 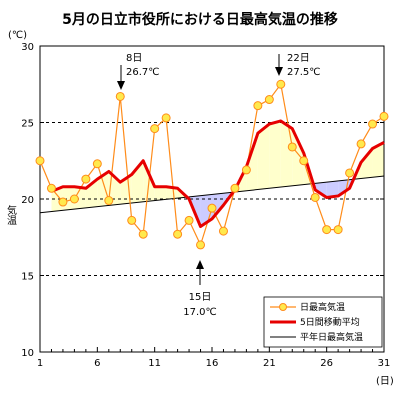 What do you see at coordinates (154, 363) in the screenshot?
I see `x-tick-label-11: 11` at bounding box center [154, 363].